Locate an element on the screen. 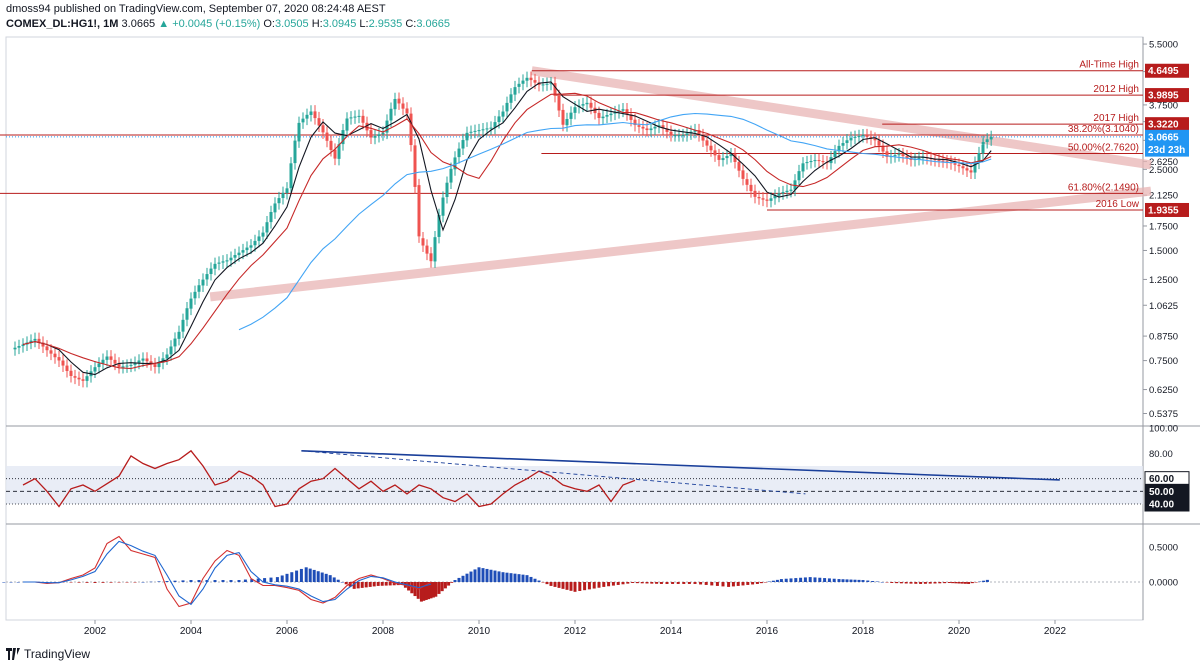 This screenshot has width=1200, height=669. rsi-axis-tag-label: 40.00 is located at coordinates (1161, 505).